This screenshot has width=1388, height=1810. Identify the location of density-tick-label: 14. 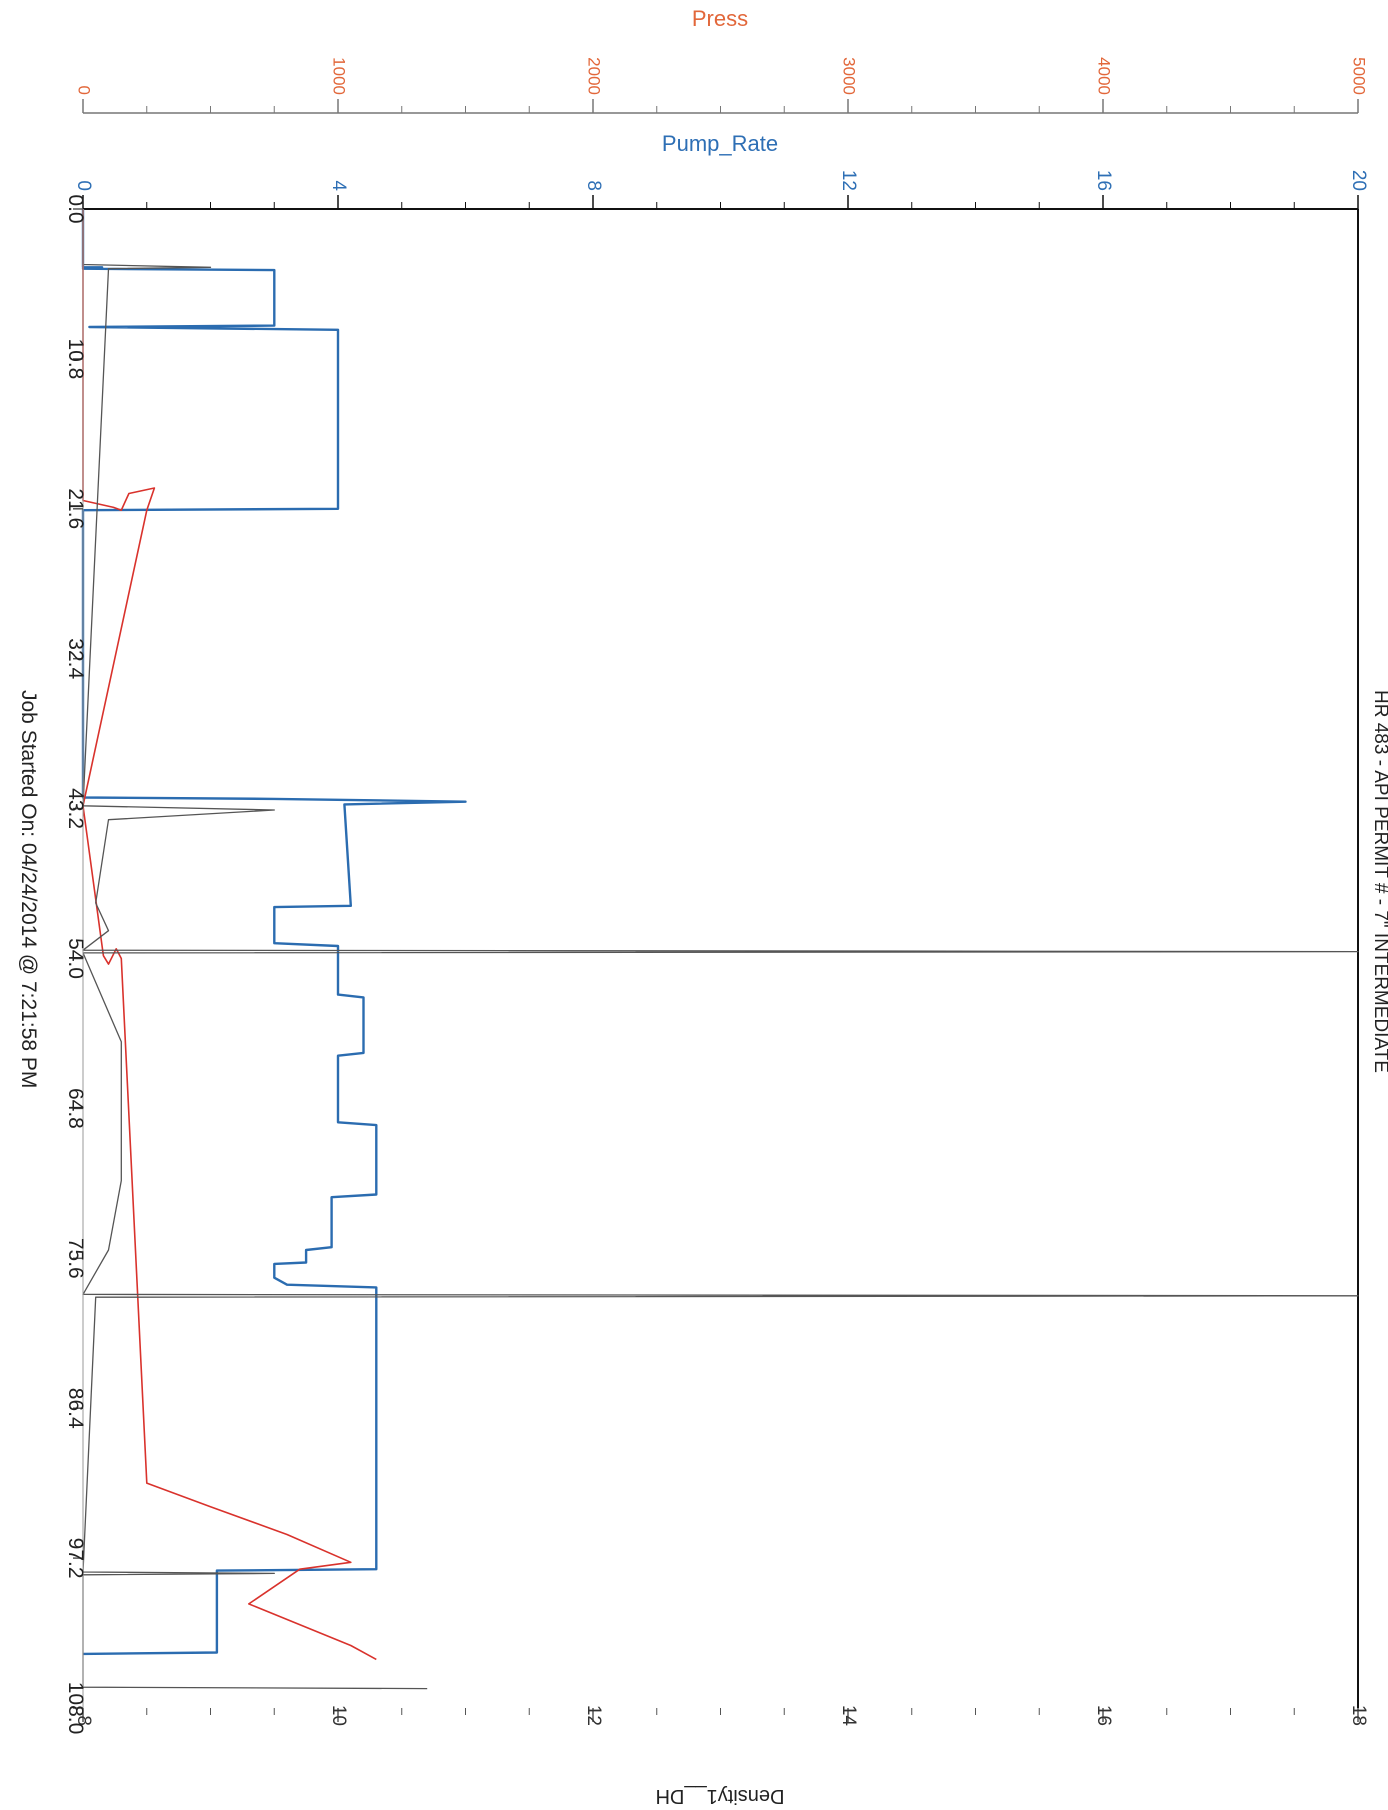
(848, 1716).